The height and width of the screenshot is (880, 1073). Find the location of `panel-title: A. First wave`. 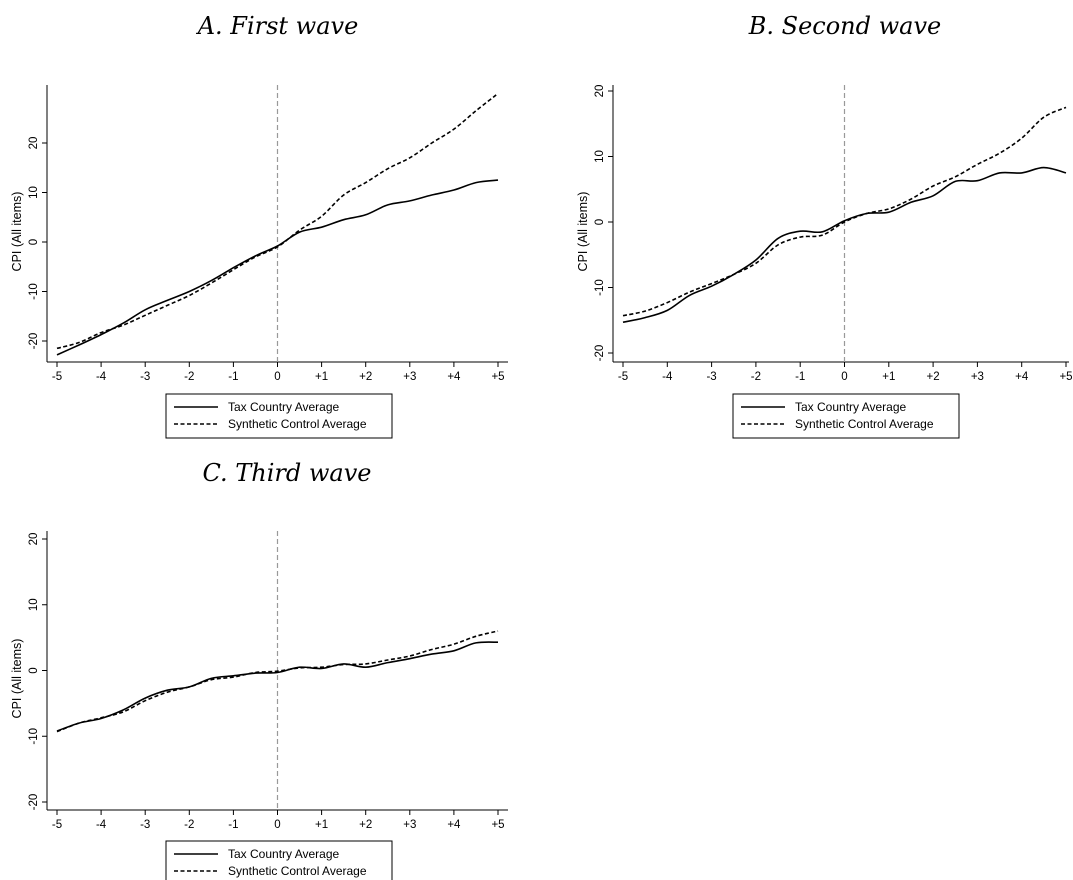

panel-title: A. First wave is located at coordinates (277, 26).